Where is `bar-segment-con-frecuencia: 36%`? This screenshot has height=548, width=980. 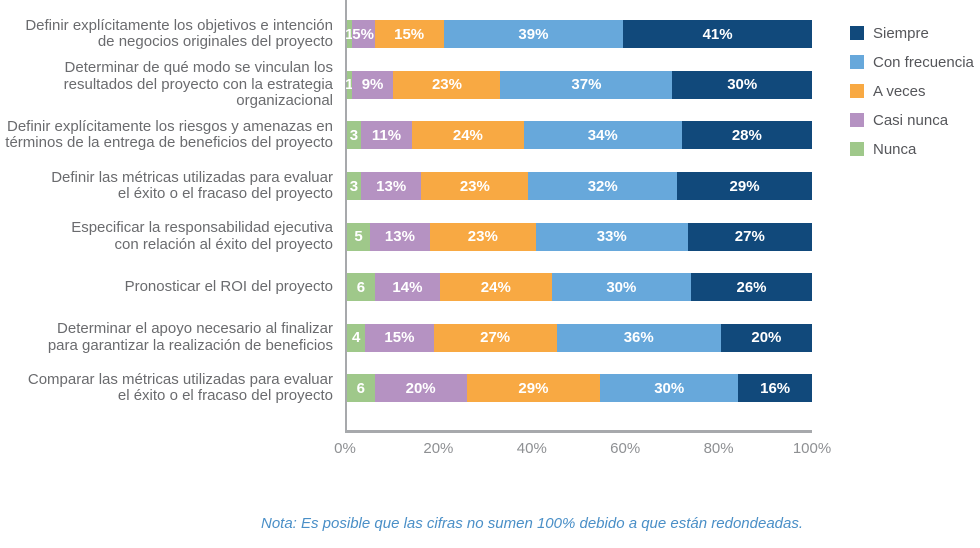 bar-segment-con-frecuencia: 36% is located at coordinates (638, 337).